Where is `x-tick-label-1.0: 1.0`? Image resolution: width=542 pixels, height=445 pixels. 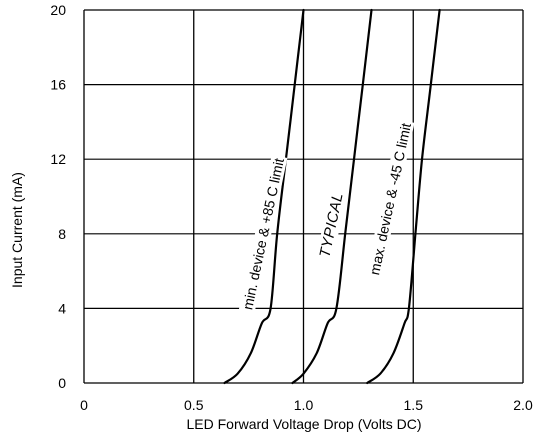 x-tick-label-1.0: 1.0 is located at coordinates (304, 405).